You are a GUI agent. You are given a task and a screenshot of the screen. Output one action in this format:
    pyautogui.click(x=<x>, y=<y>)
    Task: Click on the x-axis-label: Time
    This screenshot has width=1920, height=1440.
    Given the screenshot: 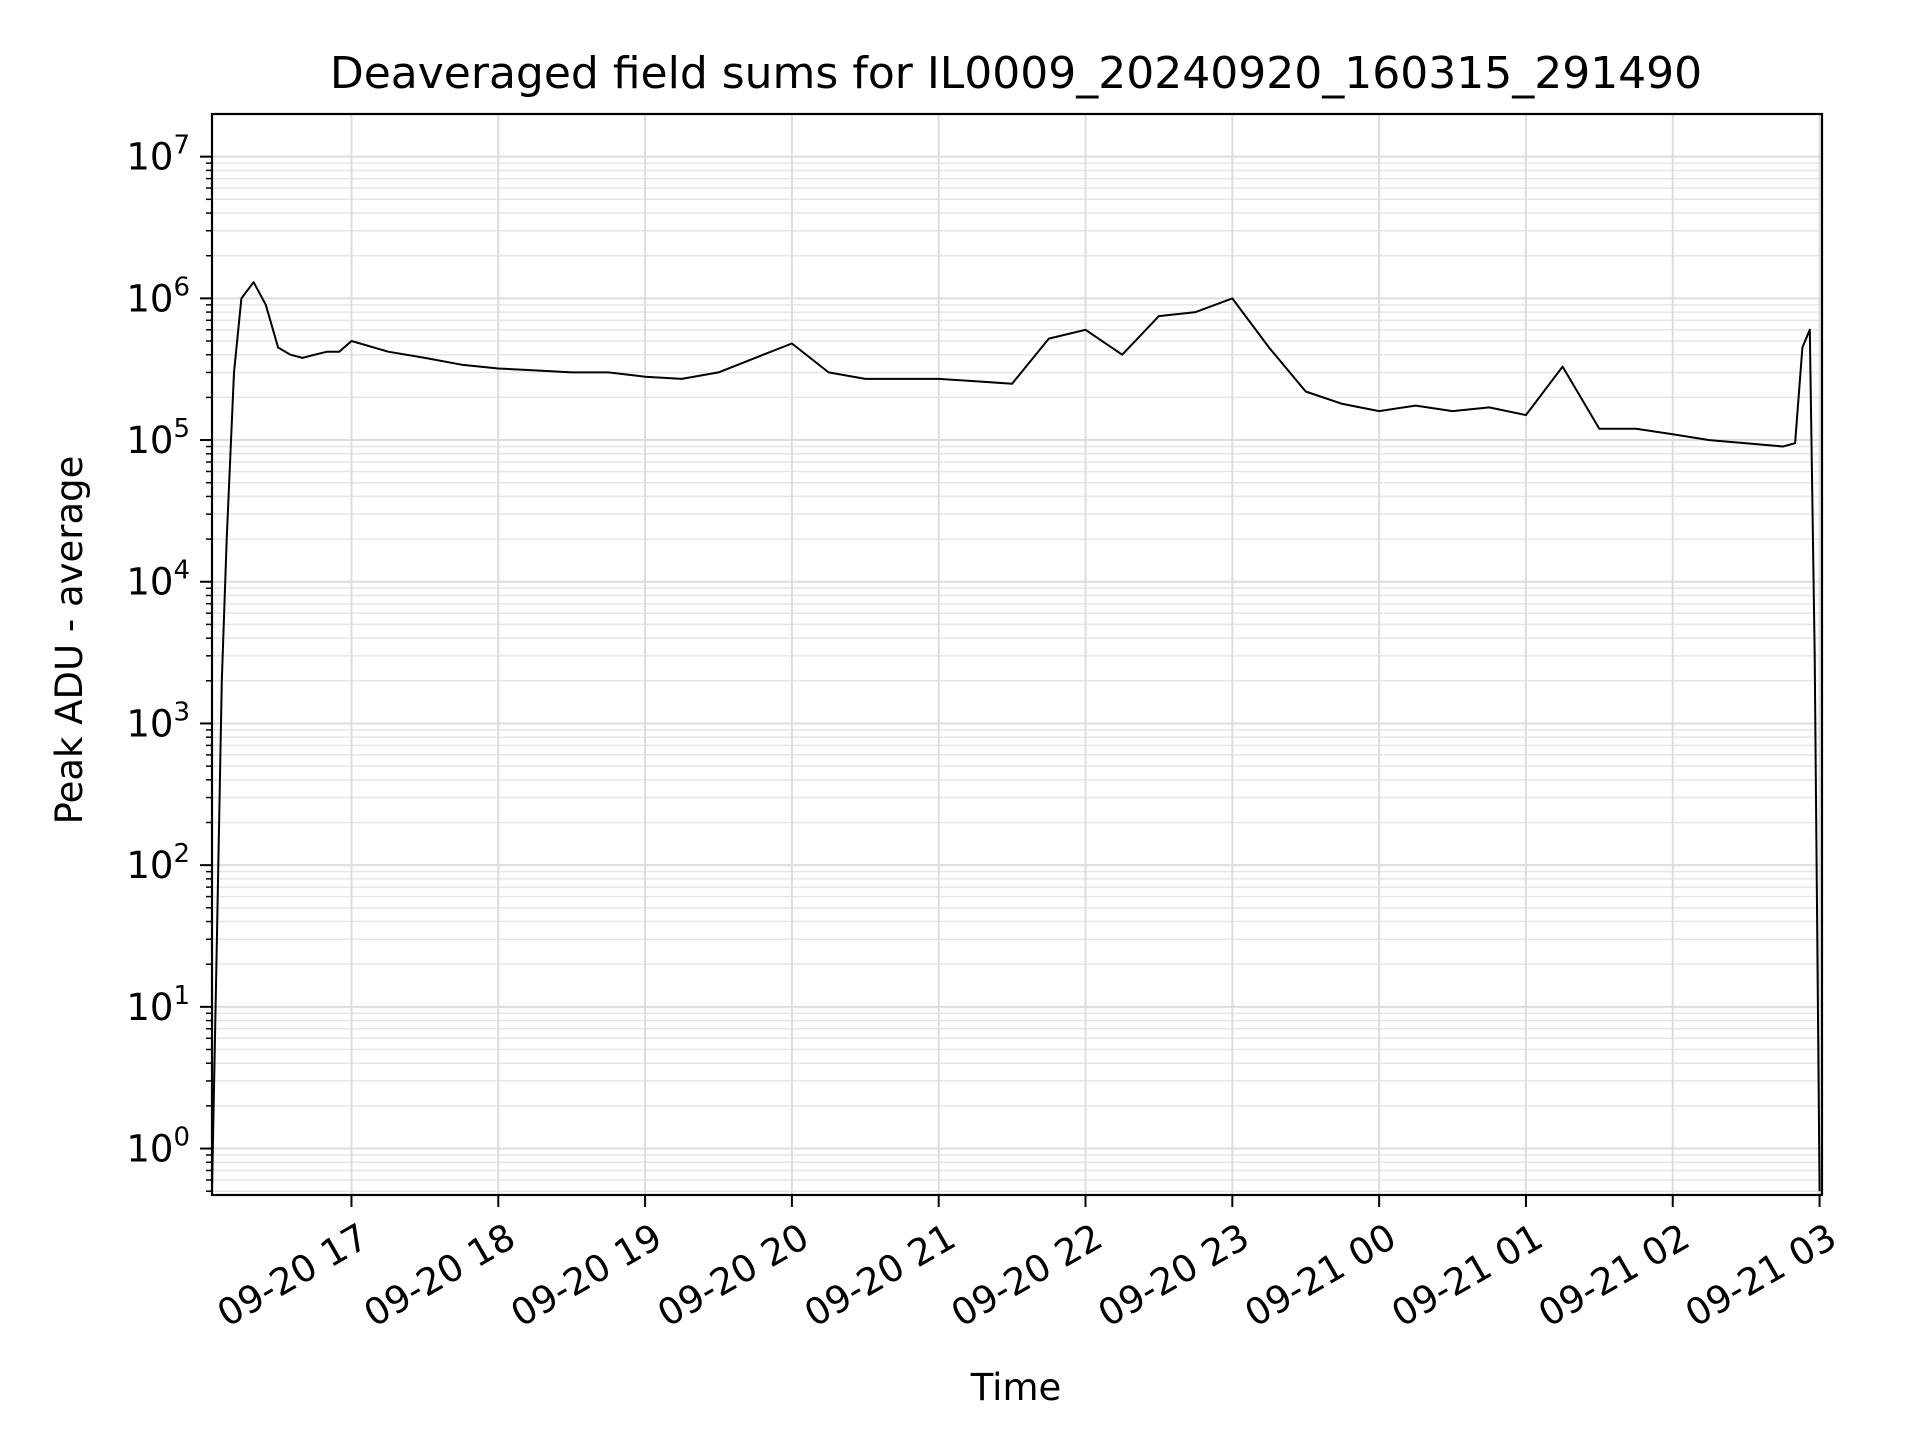 What is the action you would take?
    pyautogui.click(x=1016, y=1387)
    